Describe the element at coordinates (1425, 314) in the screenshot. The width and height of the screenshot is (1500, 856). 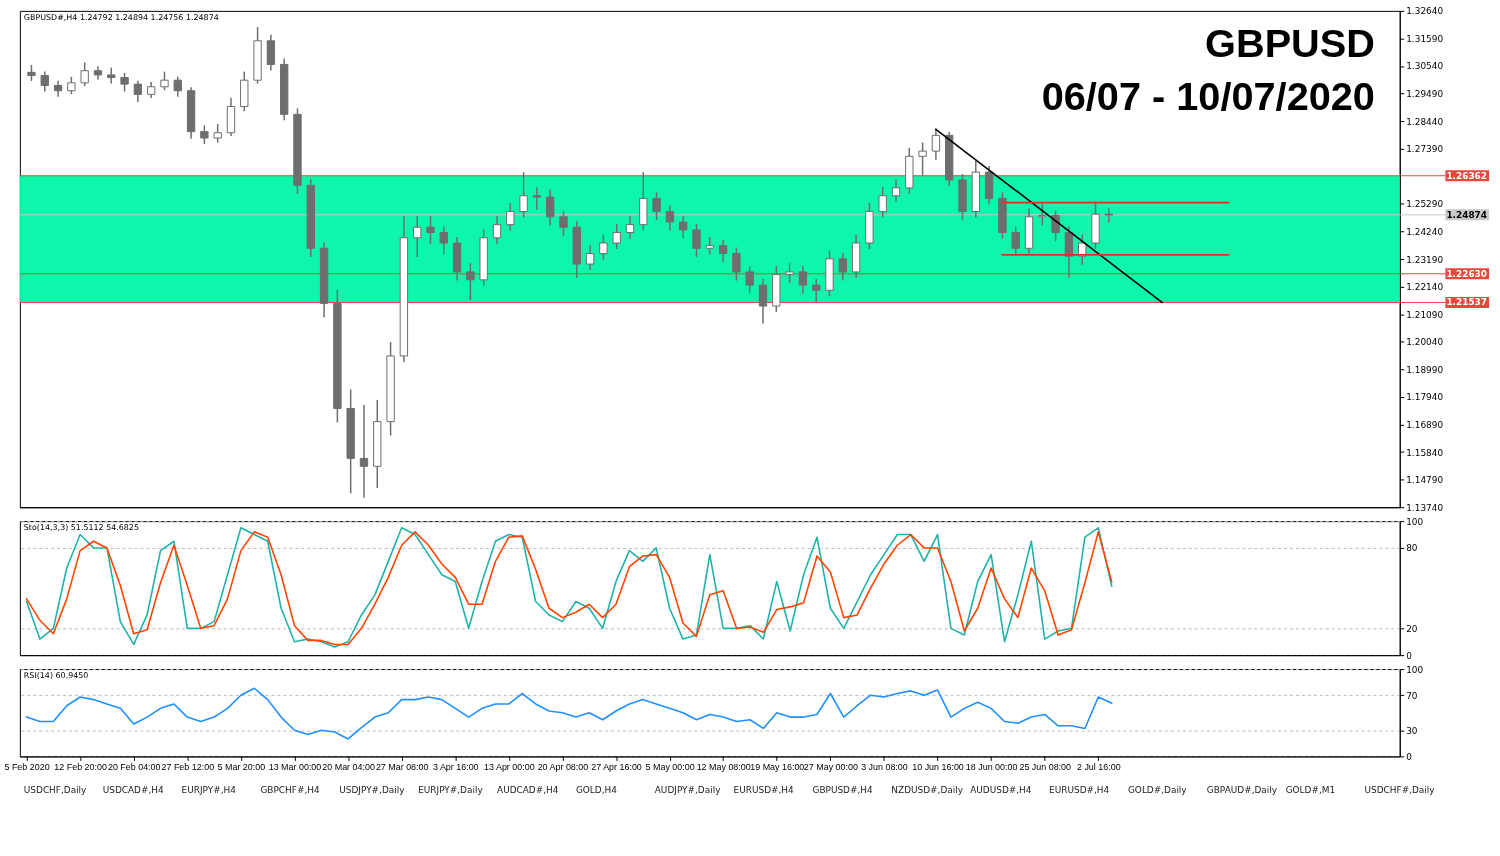
I see `y-tick-label: 1.21090` at that location.